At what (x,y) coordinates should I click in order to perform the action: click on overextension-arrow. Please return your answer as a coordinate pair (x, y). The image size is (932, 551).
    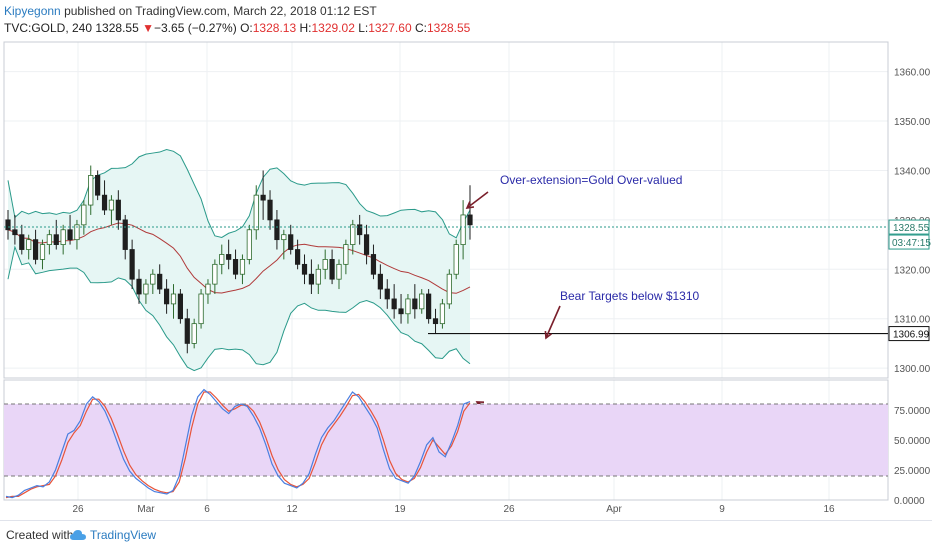
    Looking at the image, I should click on (477, 200).